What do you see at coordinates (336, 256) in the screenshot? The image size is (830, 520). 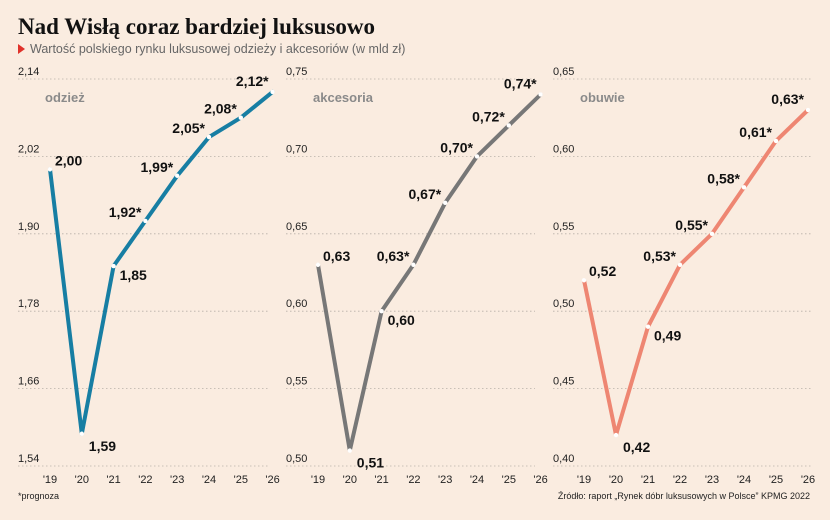 I see `data-label: 0,63` at bounding box center [336, 256].